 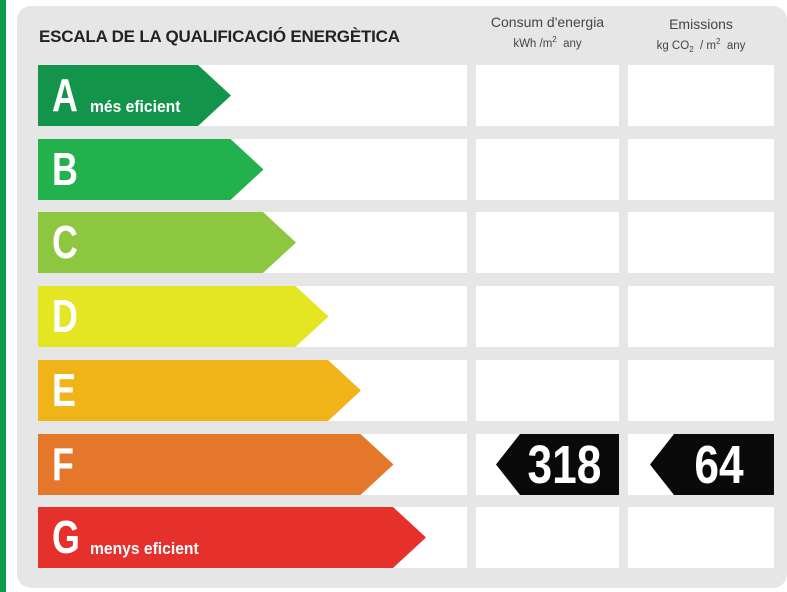 I want to click on emissions-title: Emissions, so click(x=701, y=24).